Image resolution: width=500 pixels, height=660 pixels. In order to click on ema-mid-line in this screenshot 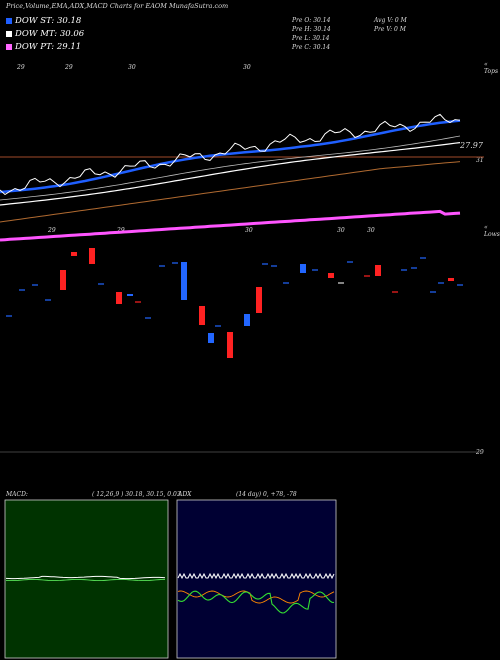, I will do `click(230, 168)`.